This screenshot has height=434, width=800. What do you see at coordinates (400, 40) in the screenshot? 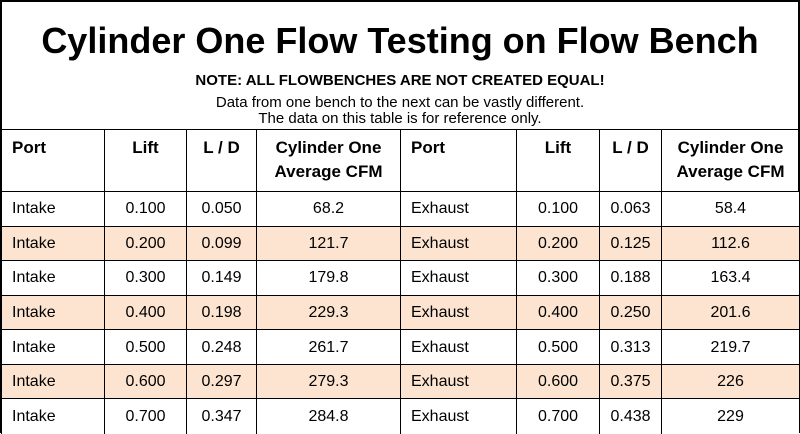
I see `title: Cylinder One Flow Testing on Flow Bench` at bounding box center [400, 40].